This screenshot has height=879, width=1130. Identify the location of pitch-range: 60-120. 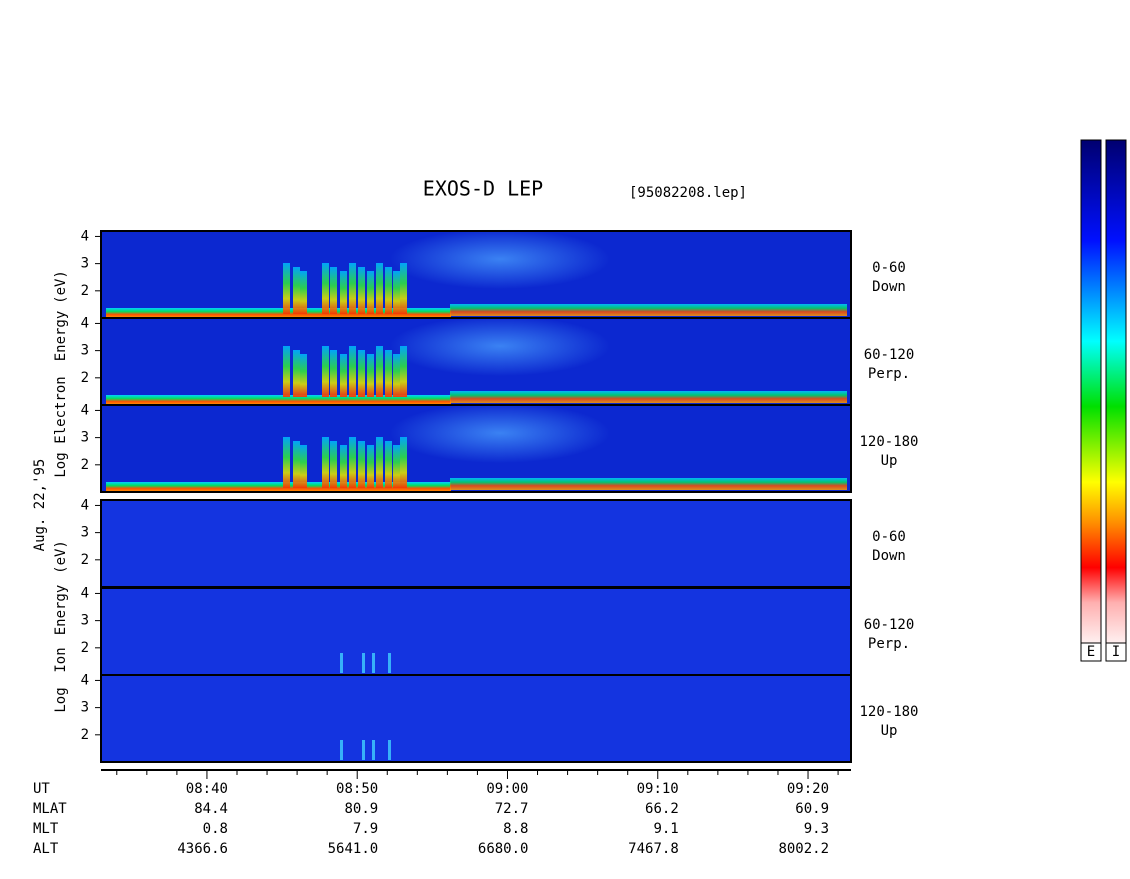
(889, 355).